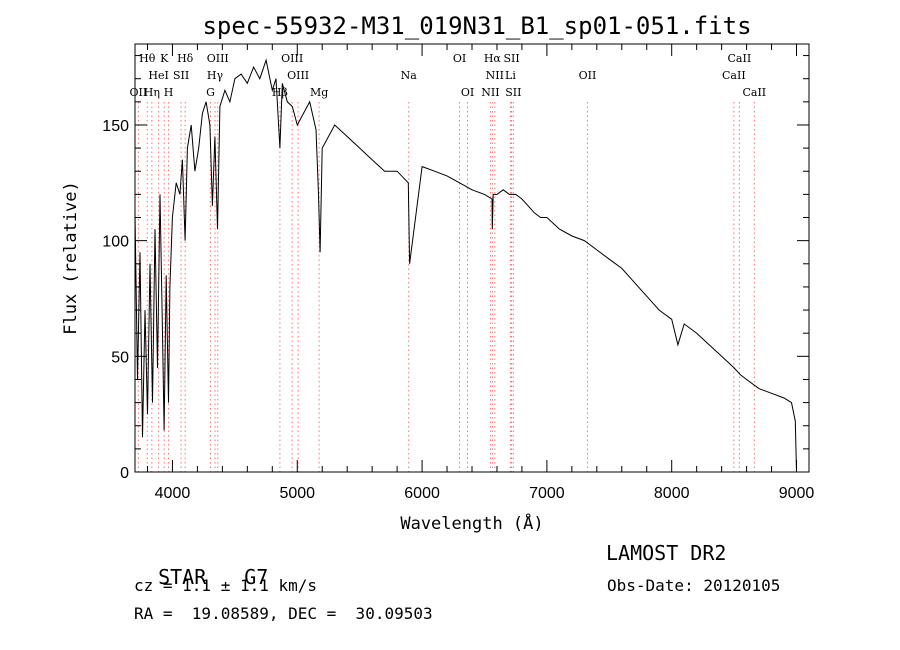  I want to click on object-class: STAR G7, so click(201, 565).